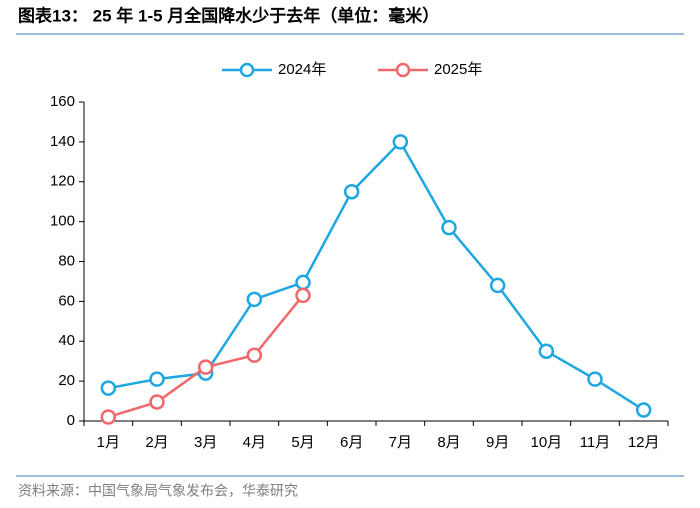  Describe the element at coordinates (302, 69) in the screenshot. I see `legend-label: 2024年` at that location.